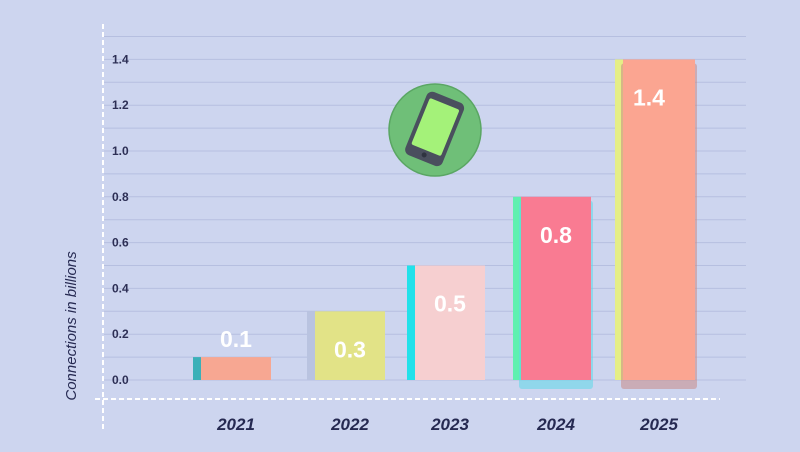 The height and width of the screenshot is (452, 800). Describe the element at coordinates (555, 424) in the screenshot. I see `x-tick-label: 2024` at that location.